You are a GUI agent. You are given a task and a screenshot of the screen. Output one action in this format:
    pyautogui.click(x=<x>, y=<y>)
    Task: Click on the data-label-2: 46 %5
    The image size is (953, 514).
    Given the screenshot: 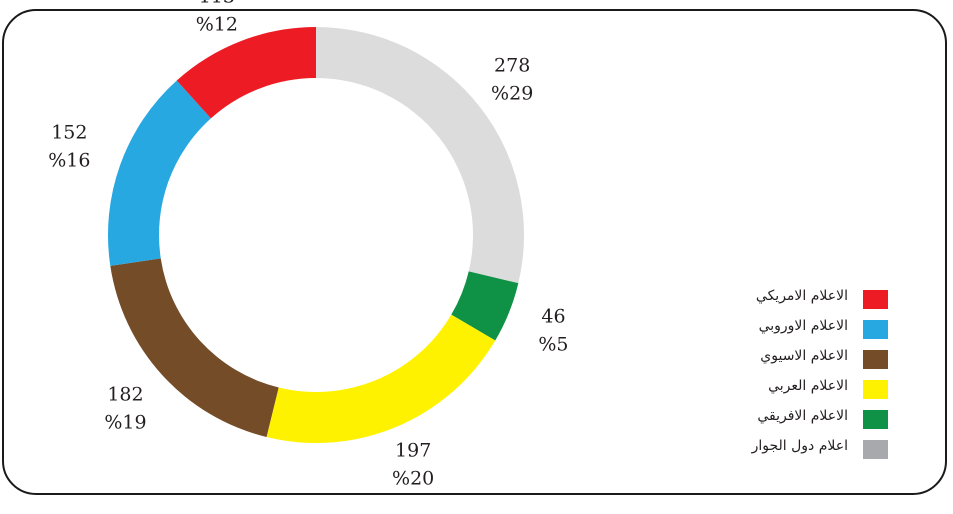 What is the action you would take?
    pyautogui.click(x=553, y=330)
    